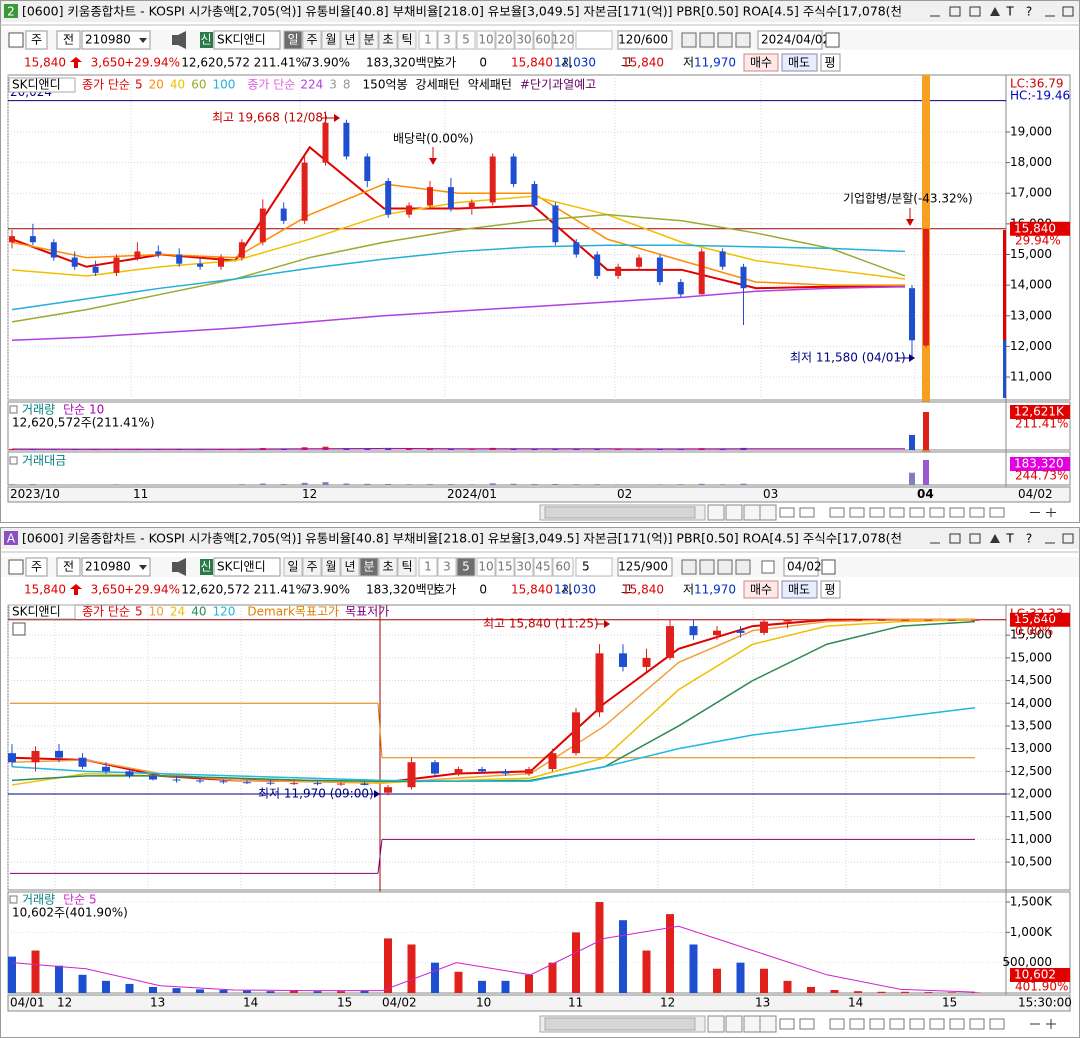 This screenshot has width=1080, height=1038. What do you see at coordinates (1068, 538) in the screenshot?
I see `icon-max` at bounding box center [1068, 538].